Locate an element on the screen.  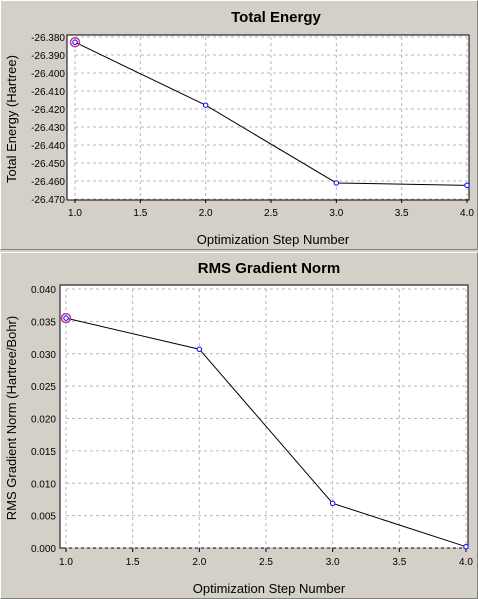
y-tick-label: -26.400 is located at coordinates (48, 74).